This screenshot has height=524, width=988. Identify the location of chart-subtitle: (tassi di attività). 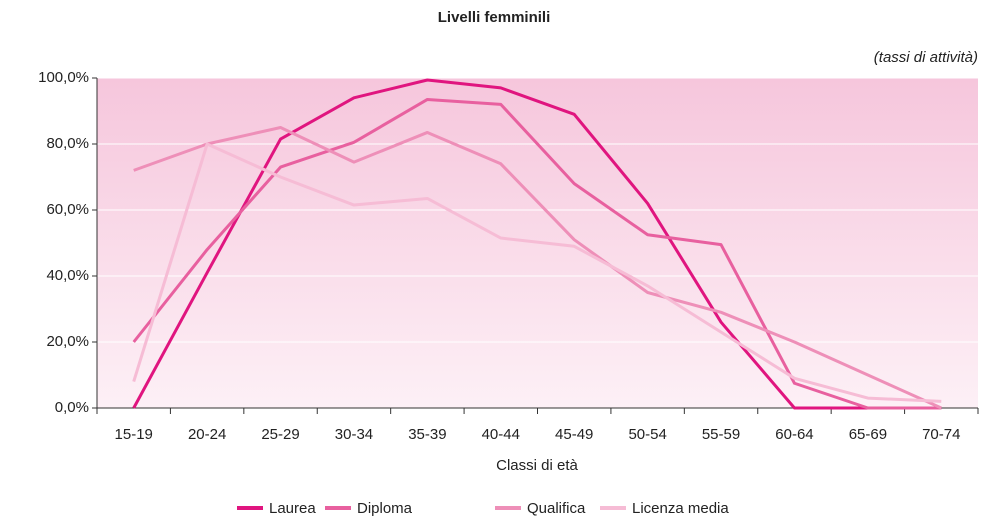
(926, 57).